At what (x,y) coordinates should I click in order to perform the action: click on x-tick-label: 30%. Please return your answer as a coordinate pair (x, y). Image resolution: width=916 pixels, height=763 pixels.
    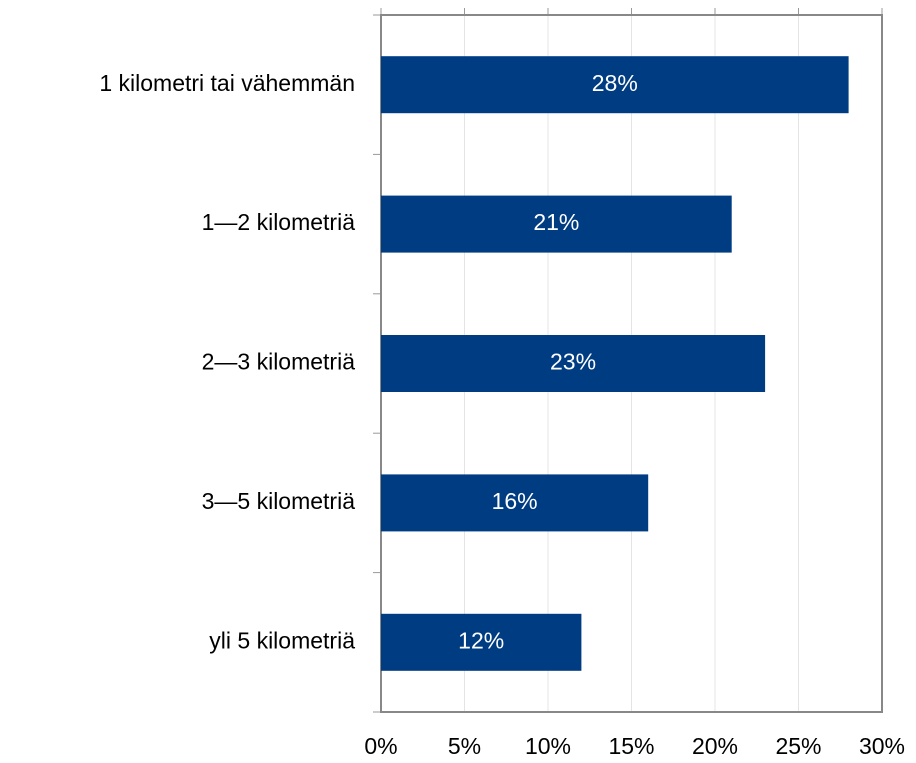
    Looking at the image, I should click on (882, 746).